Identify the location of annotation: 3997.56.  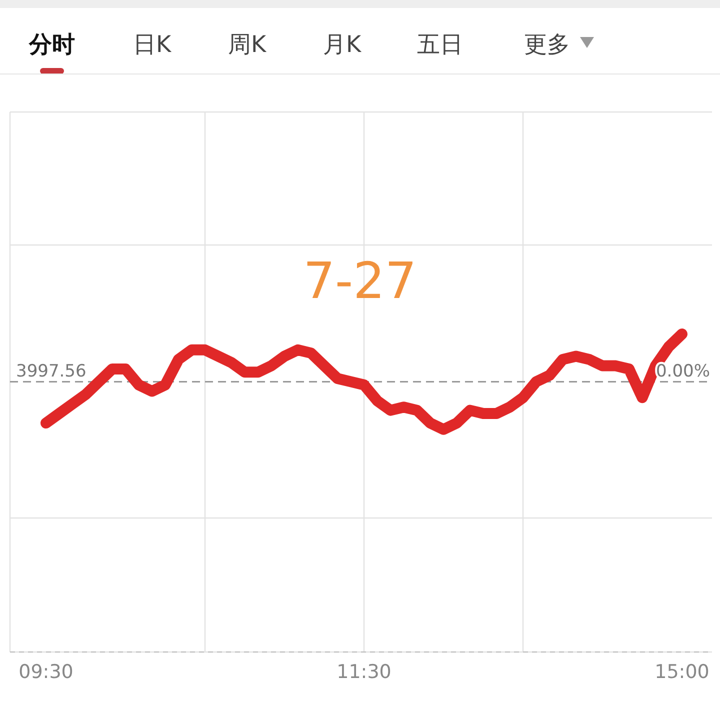
(51, 372).